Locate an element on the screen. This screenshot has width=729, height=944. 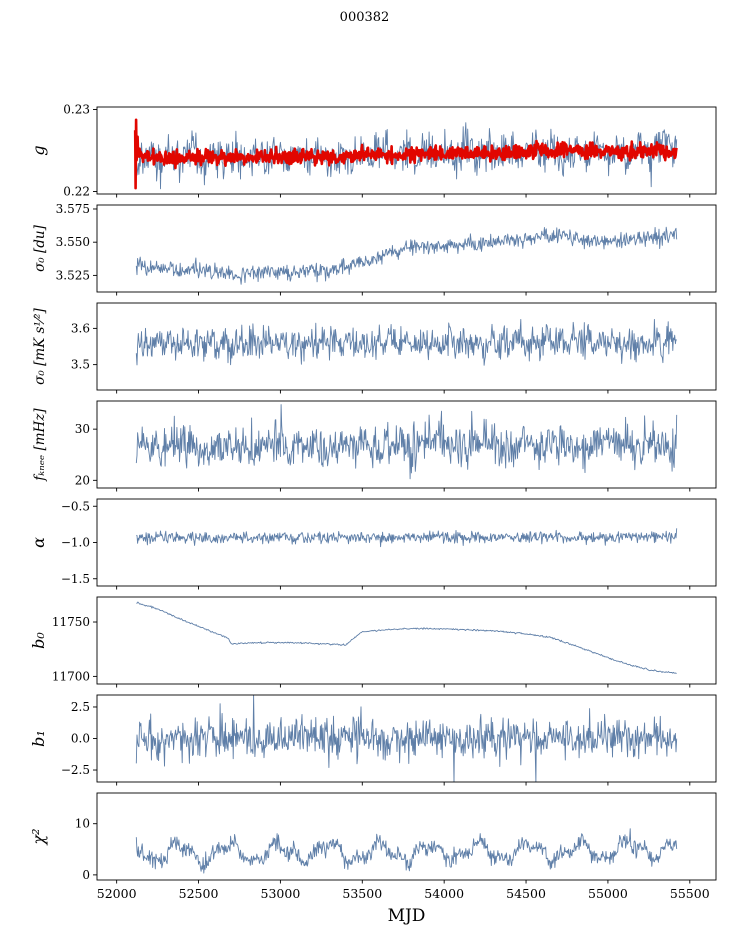
y-axis-label: b₀ is located at coordinates (38, 640).